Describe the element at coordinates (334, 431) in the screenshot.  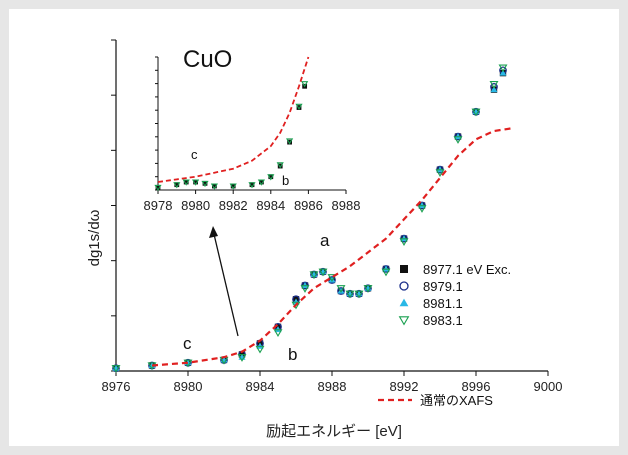
I see `x-axis-label: 励起エネルギー [eV]` at that location.